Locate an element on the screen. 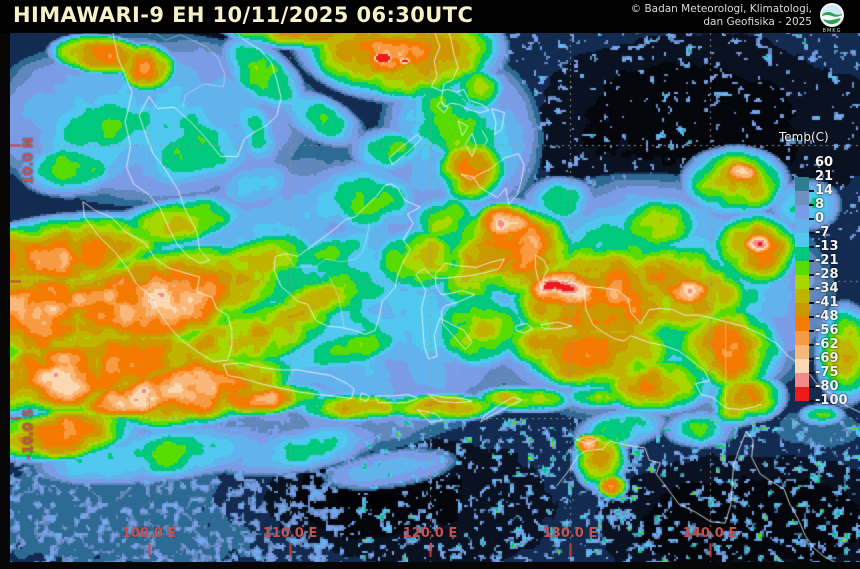 The width and height of the screenshot is (860, 569). longitude-label: 130.0 E is located at coordinates (570, 533).